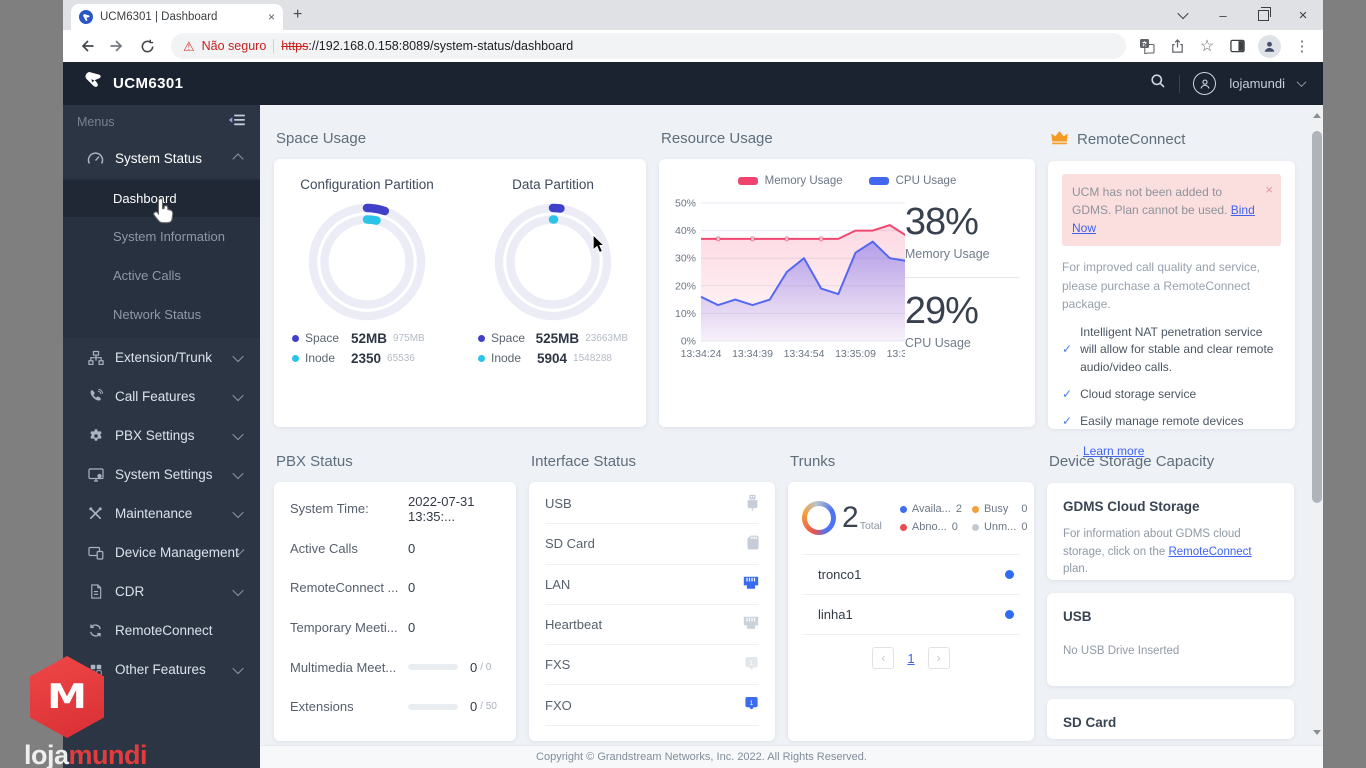 The width and height of the screenshot is (1366, 768). Describe the element at coordinates (237, 122) in the screenshot. I see `collapse-menu-icon` at that location.